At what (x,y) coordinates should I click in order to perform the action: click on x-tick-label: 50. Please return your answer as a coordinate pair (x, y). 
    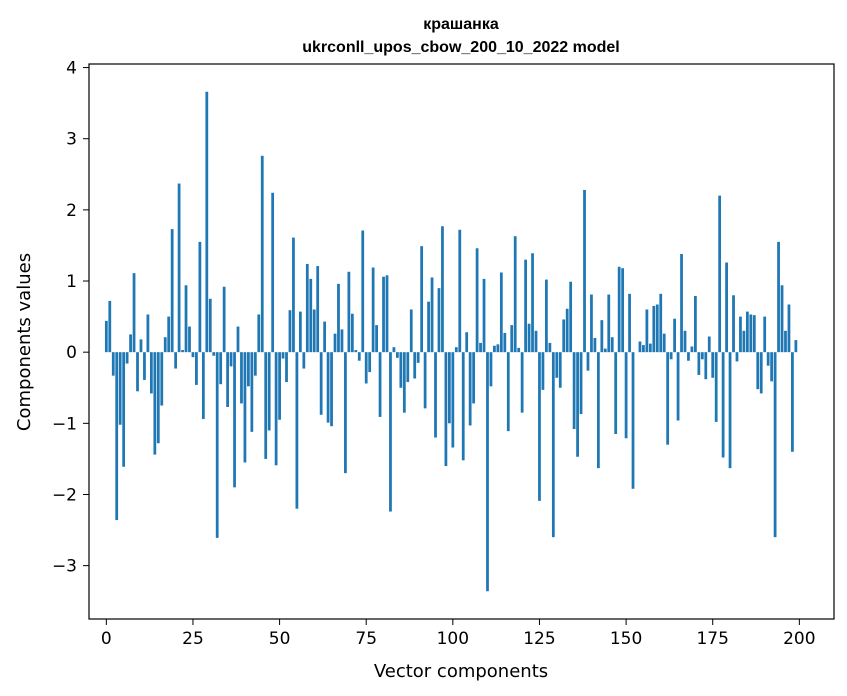
    Looking at the image, I should click on (280, 639).